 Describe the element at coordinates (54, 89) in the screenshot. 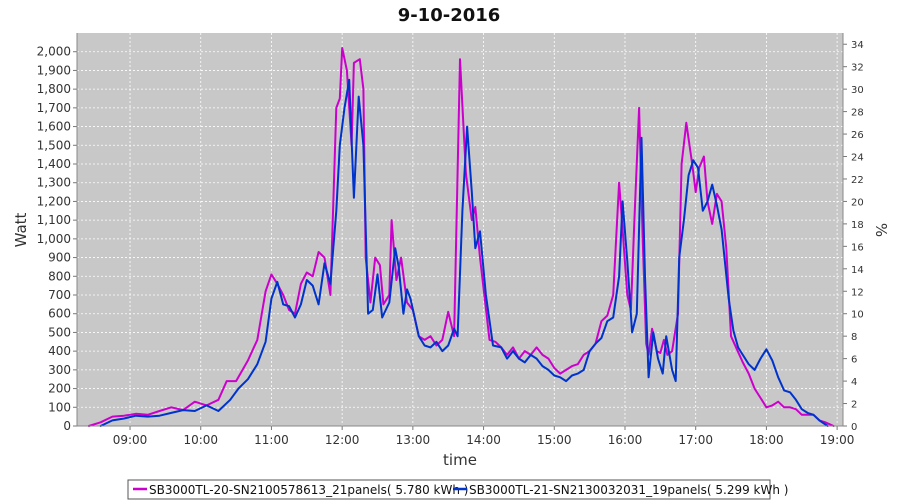

I see `y-tick-label: 1,800` at that location.